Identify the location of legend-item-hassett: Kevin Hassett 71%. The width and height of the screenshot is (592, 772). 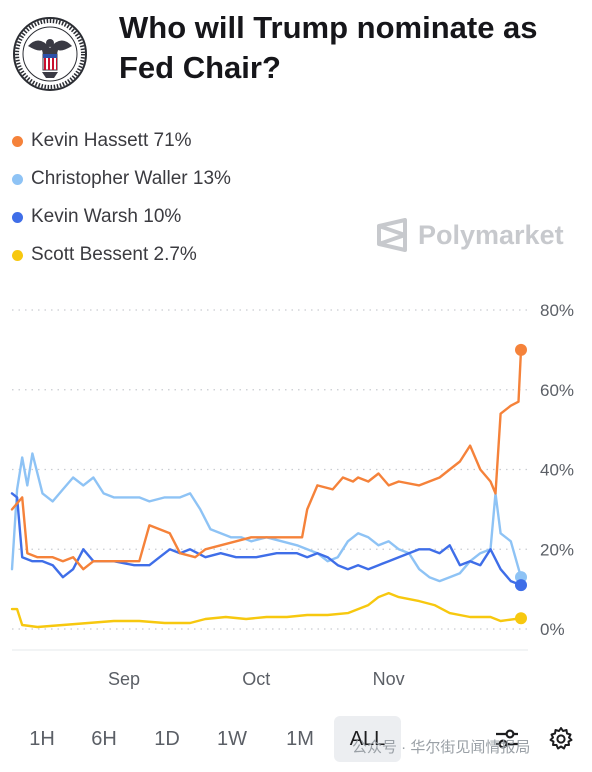
(121, 141).